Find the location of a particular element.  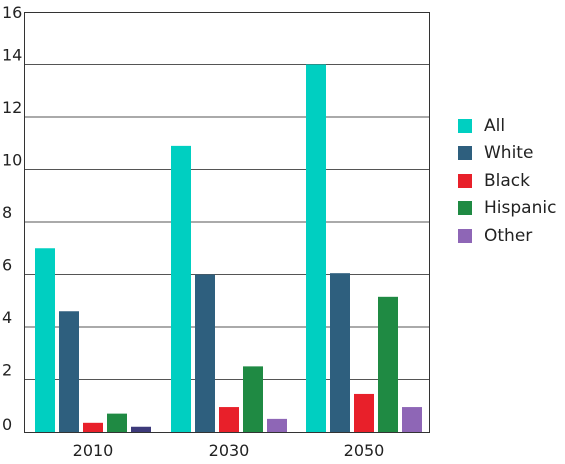

bar-all-2050 is located at coordinates (316, 248).